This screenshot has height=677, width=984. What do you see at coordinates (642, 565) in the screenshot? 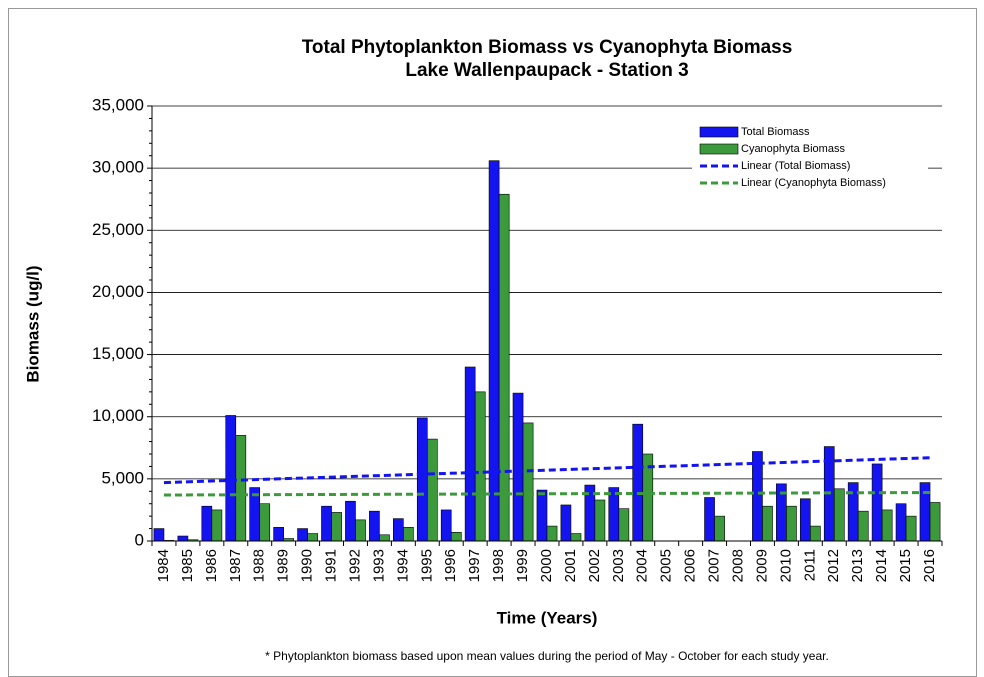
I see `x-tick-label: 2004` at bounding box center [642, 565].